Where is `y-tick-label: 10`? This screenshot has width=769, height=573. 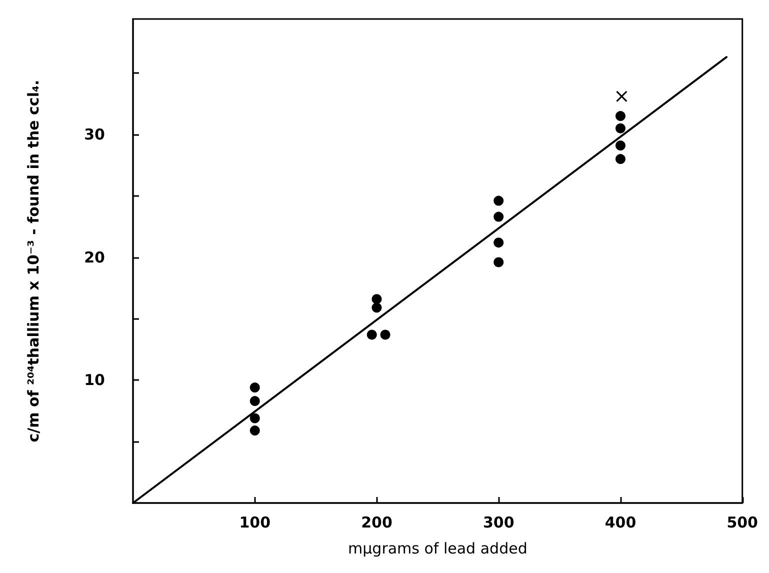 y-tick-label: 10 is located at coordinates (94, 380).